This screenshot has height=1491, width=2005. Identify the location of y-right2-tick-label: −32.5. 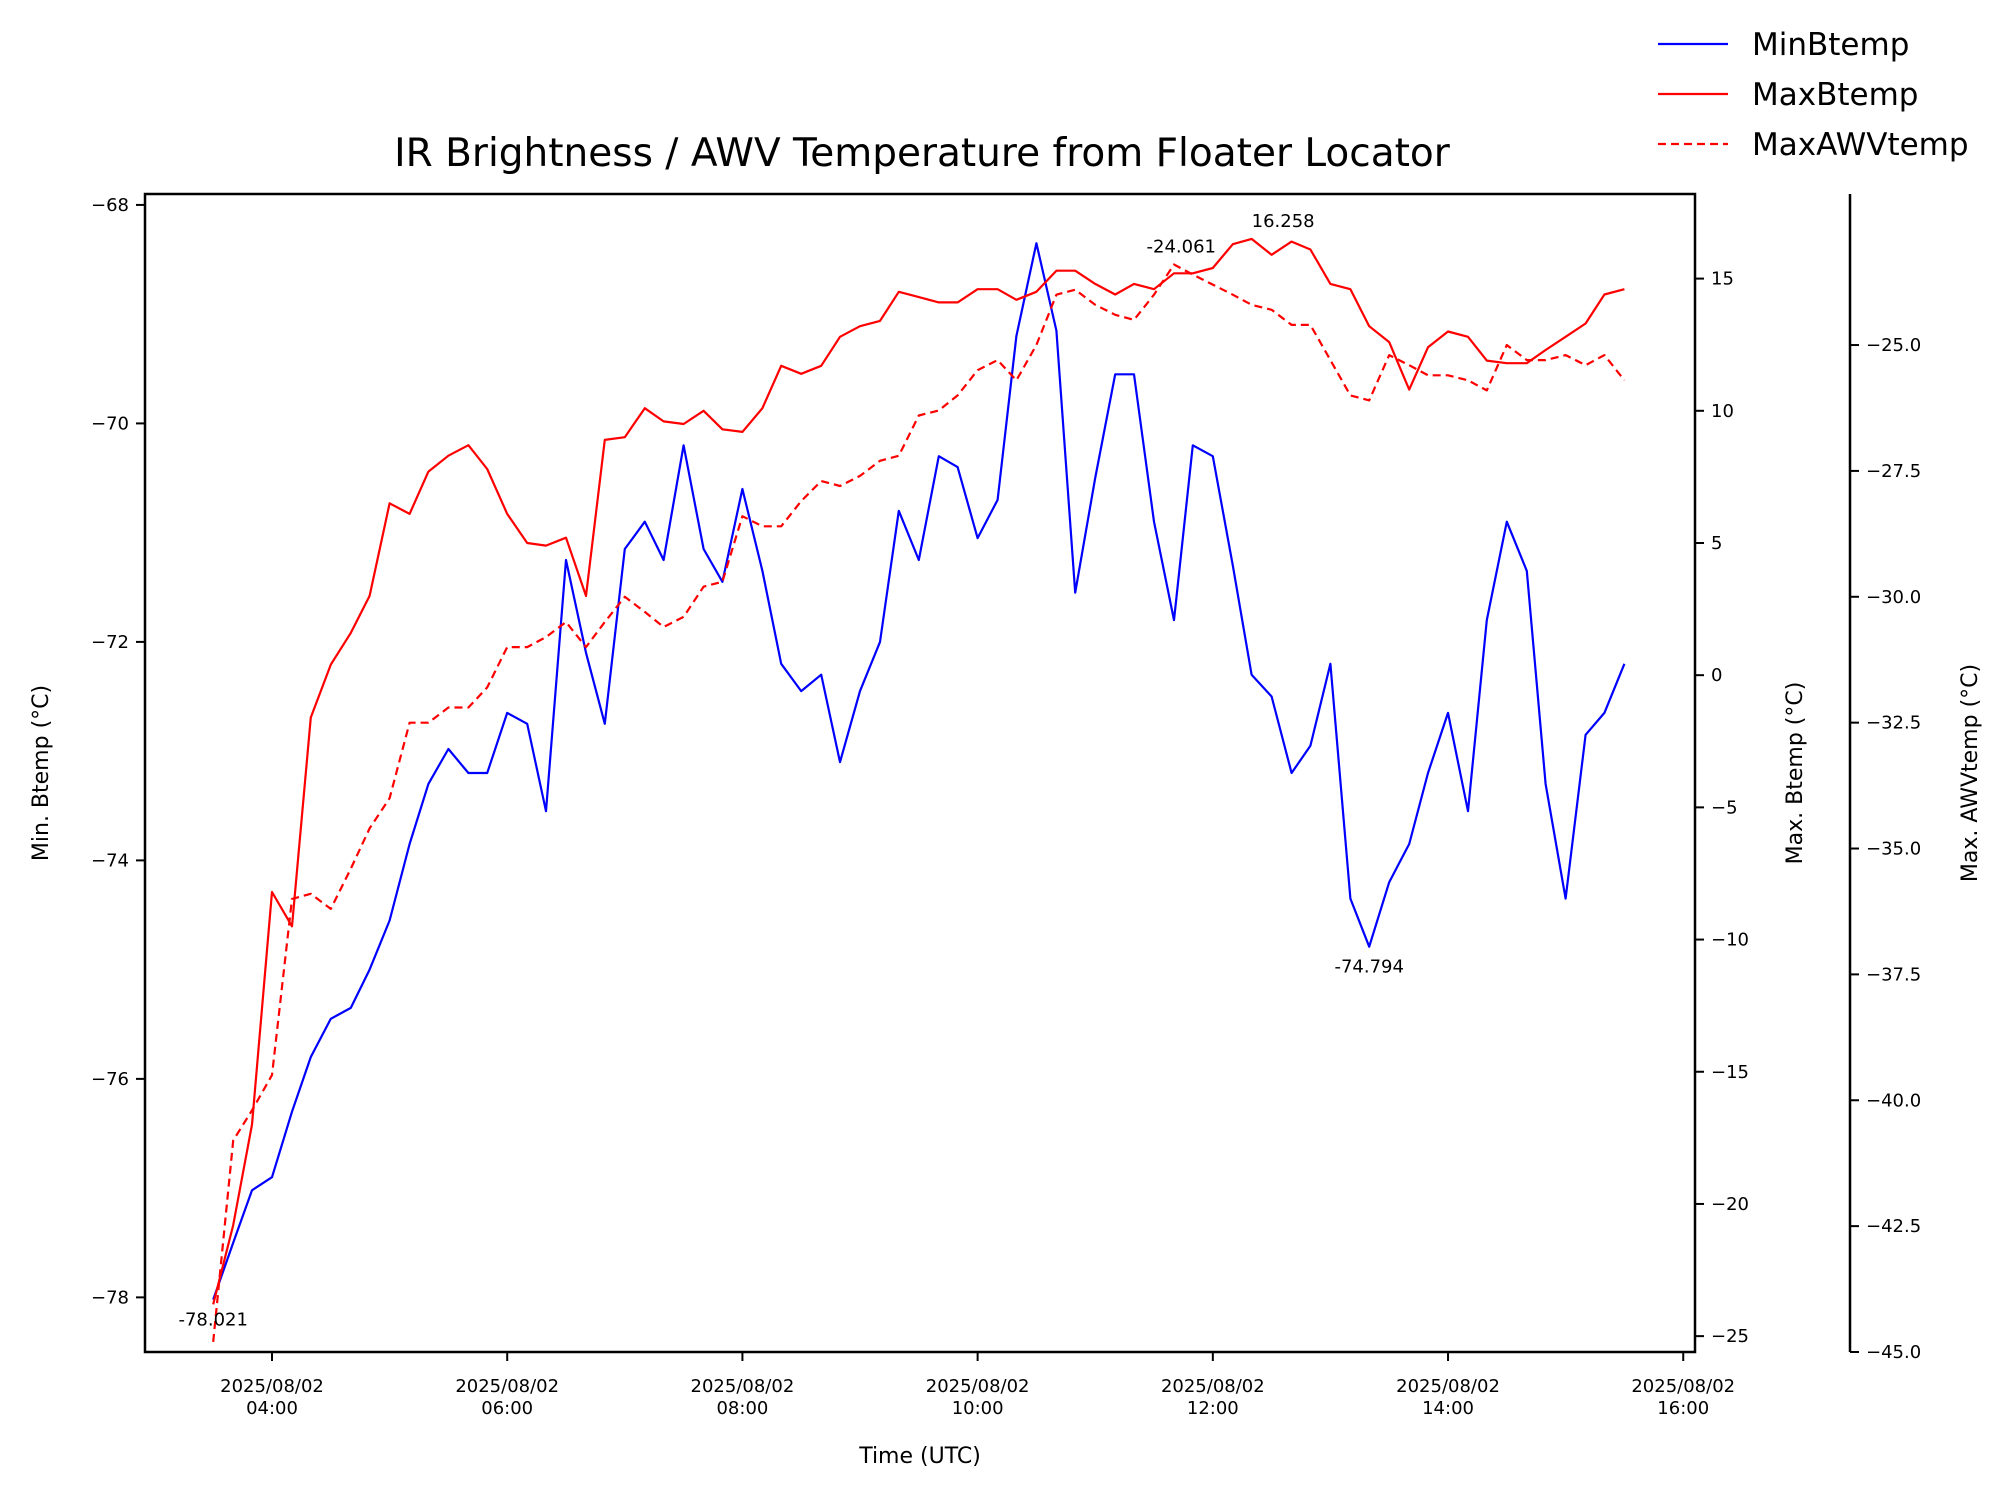
(1893, 723).